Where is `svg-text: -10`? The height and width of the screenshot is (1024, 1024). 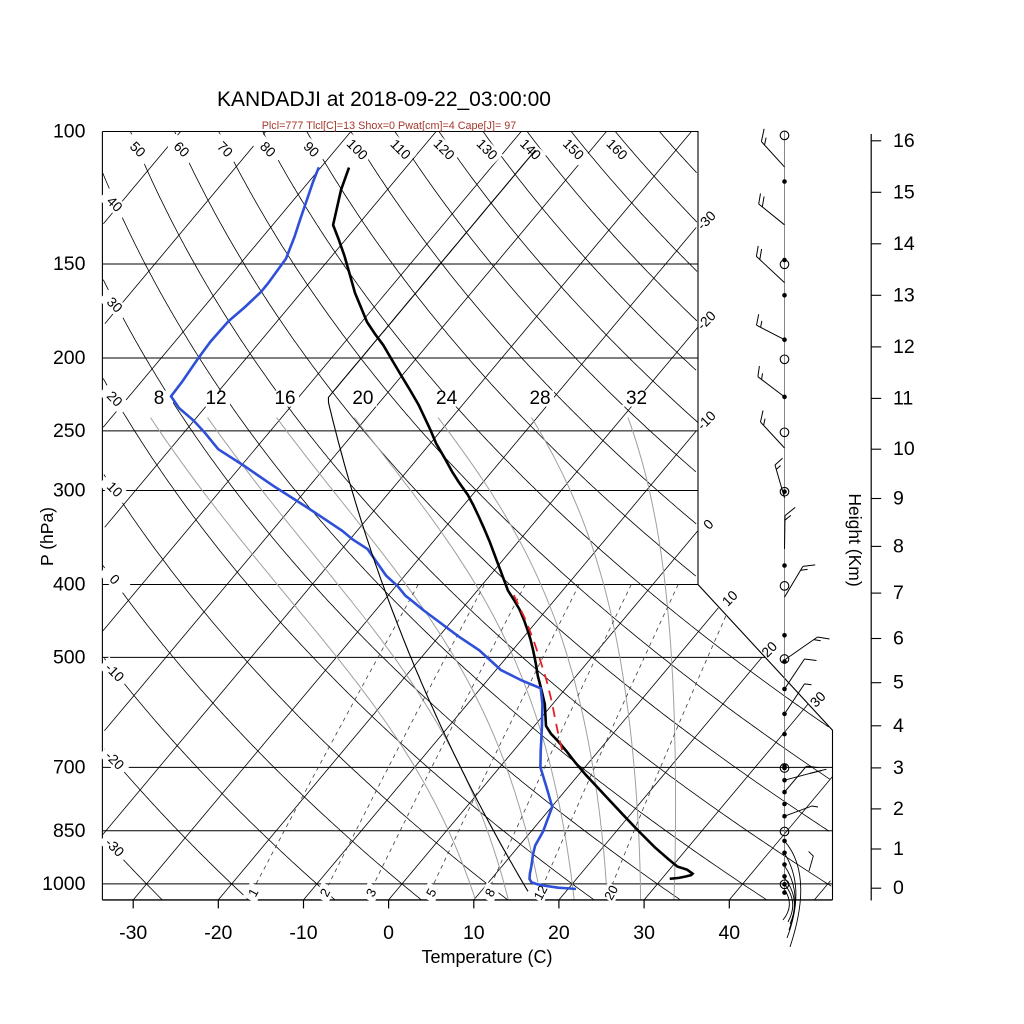
svg-text: -10 is located at coordinates (303, 933).